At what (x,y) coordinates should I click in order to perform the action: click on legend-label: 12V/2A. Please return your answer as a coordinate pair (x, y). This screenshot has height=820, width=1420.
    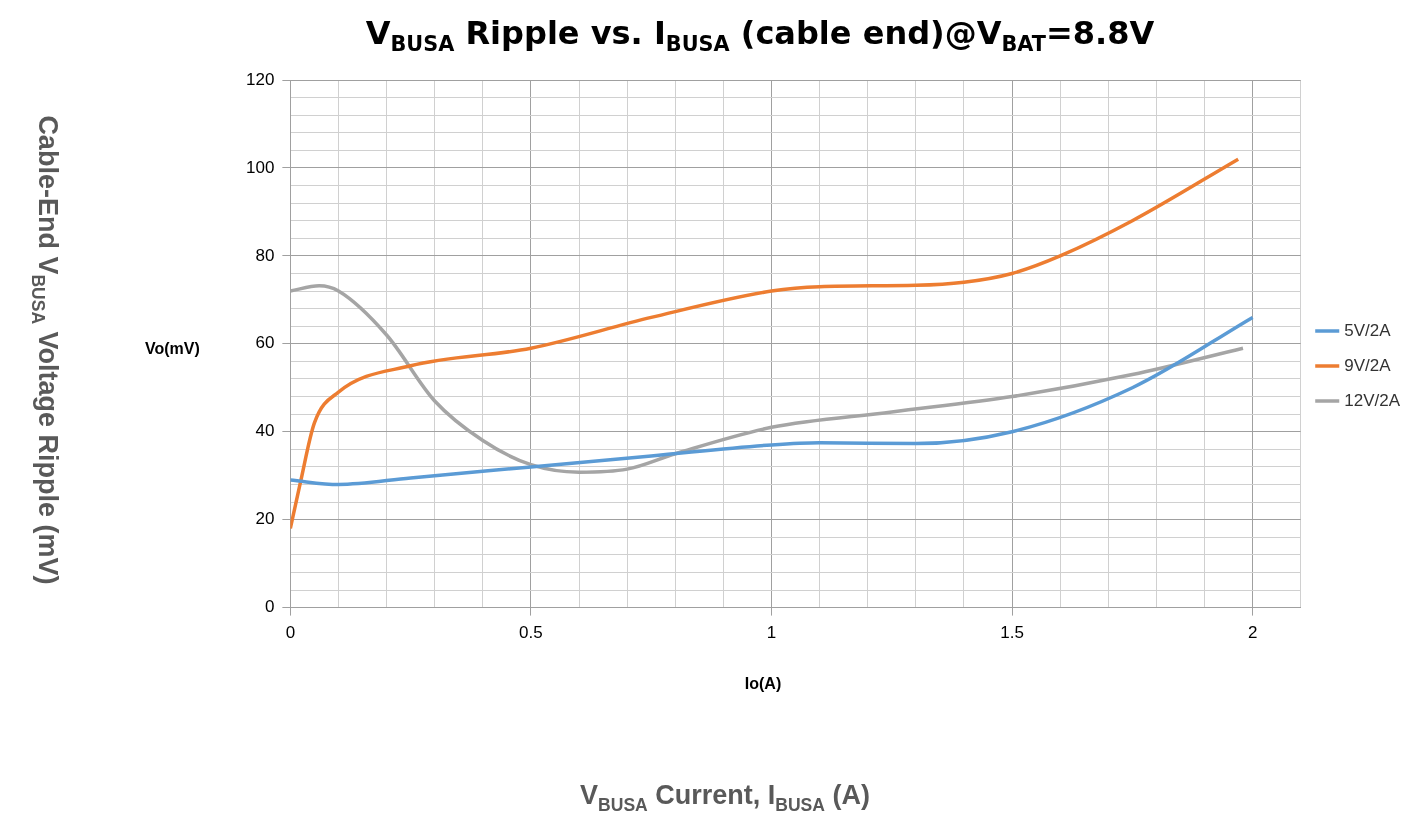
    Looking at the image, I should click on (1372, 400).